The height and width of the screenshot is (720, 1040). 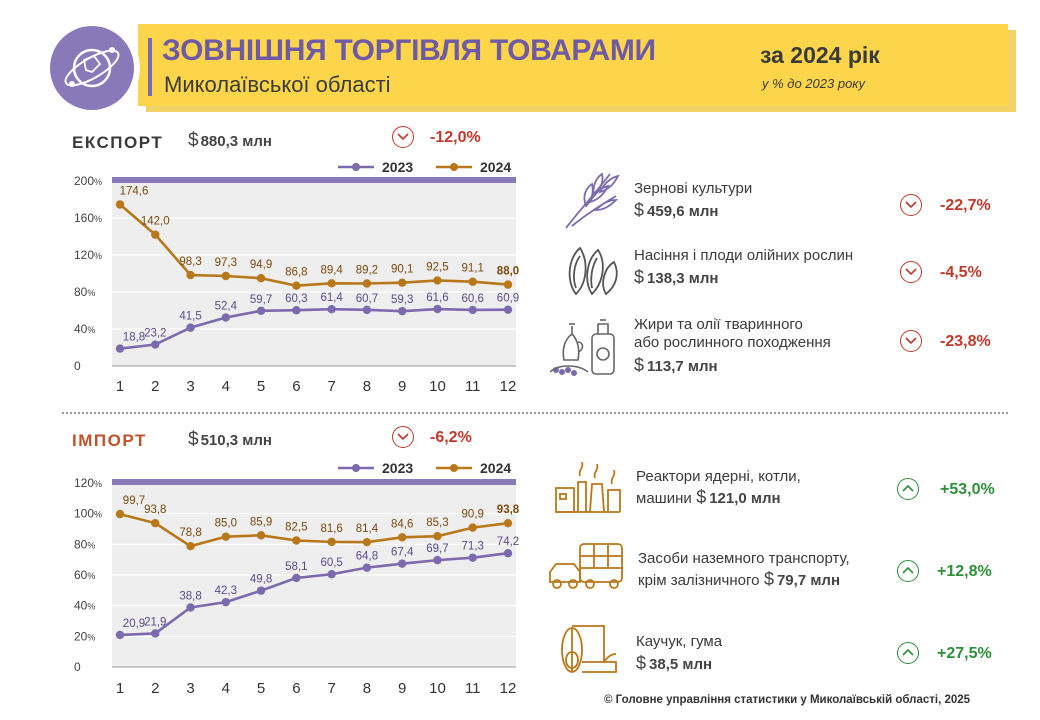 What do you see at coordinates (226, 591) in the screenshot?
I see `data-label-2023: 42,3` at bounding box center [226, 591].